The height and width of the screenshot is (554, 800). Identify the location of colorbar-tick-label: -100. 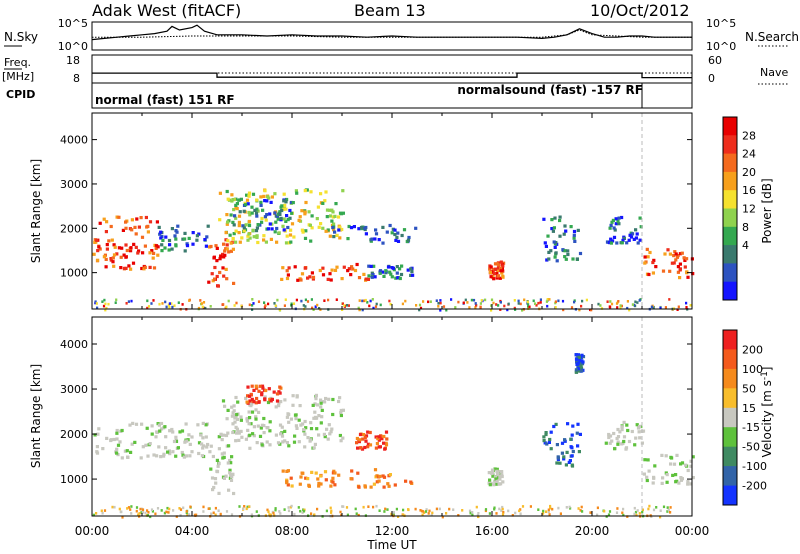
(754, 466).